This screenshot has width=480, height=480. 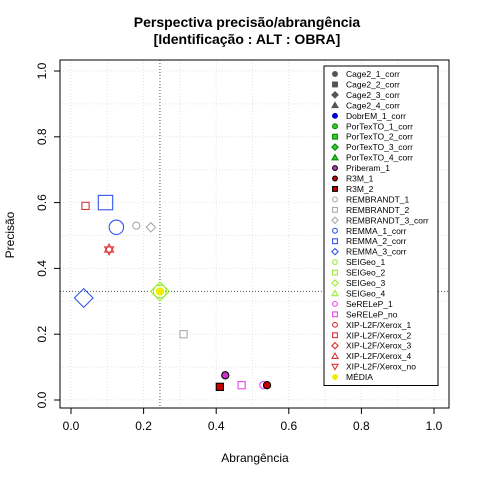 What do you see at coordinates (42, 334) in the screenshot?
I see `y-tick-label: 0.2` at bounding box center [42, 334].